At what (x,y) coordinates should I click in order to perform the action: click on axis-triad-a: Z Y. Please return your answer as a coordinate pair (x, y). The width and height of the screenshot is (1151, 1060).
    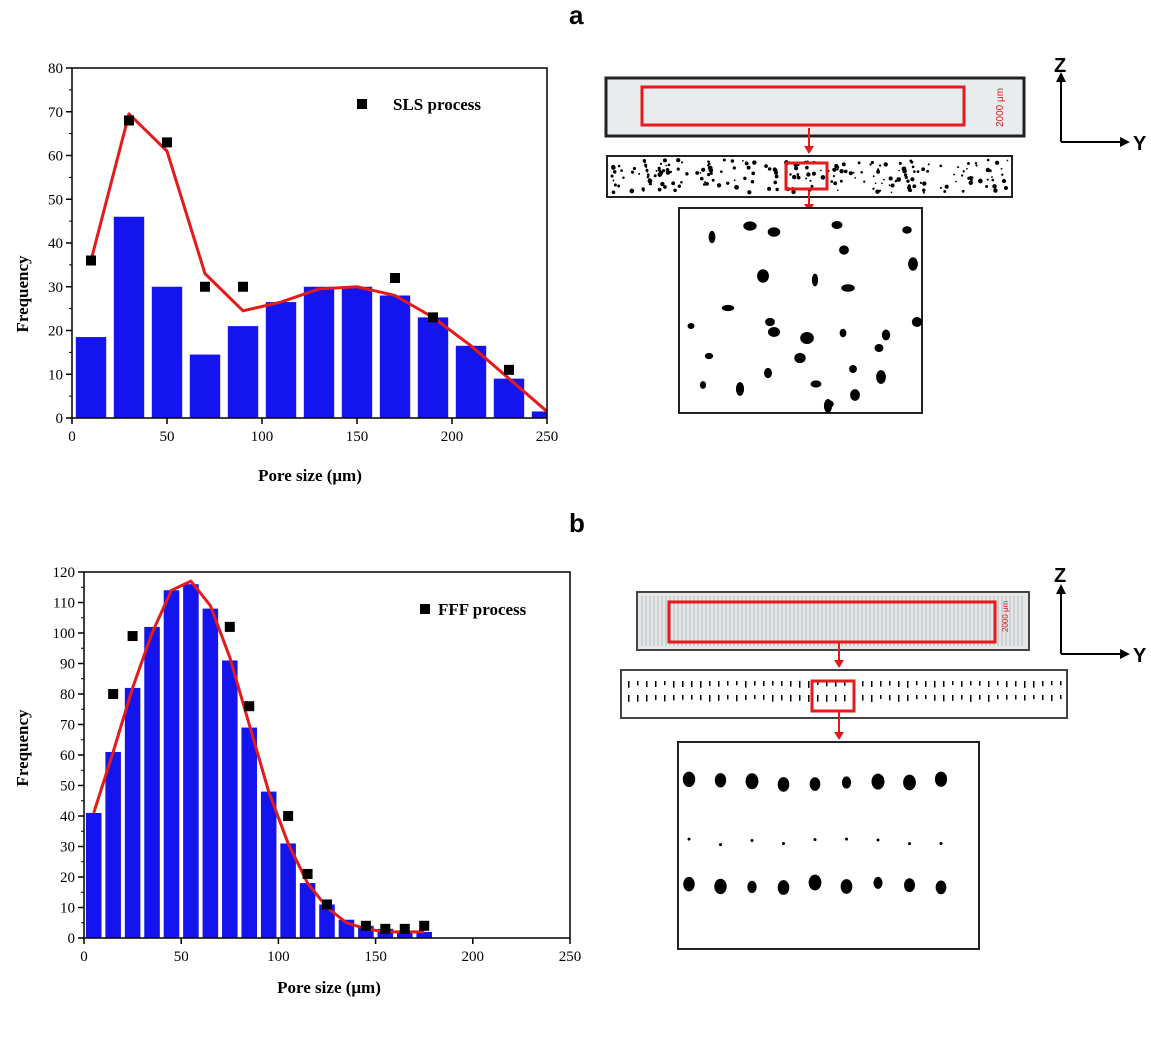
    Looking at the image, I should click on (1100, 105).